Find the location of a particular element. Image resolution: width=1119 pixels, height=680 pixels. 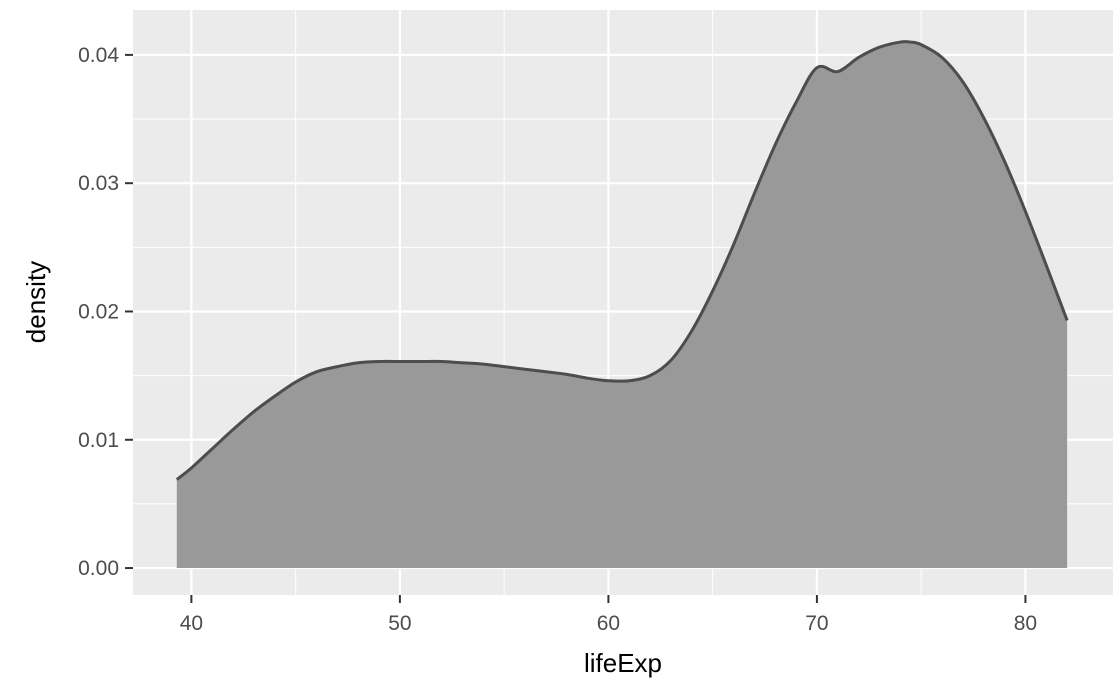

y-tick-label: 0.02 is located at coordinates (98, 311).